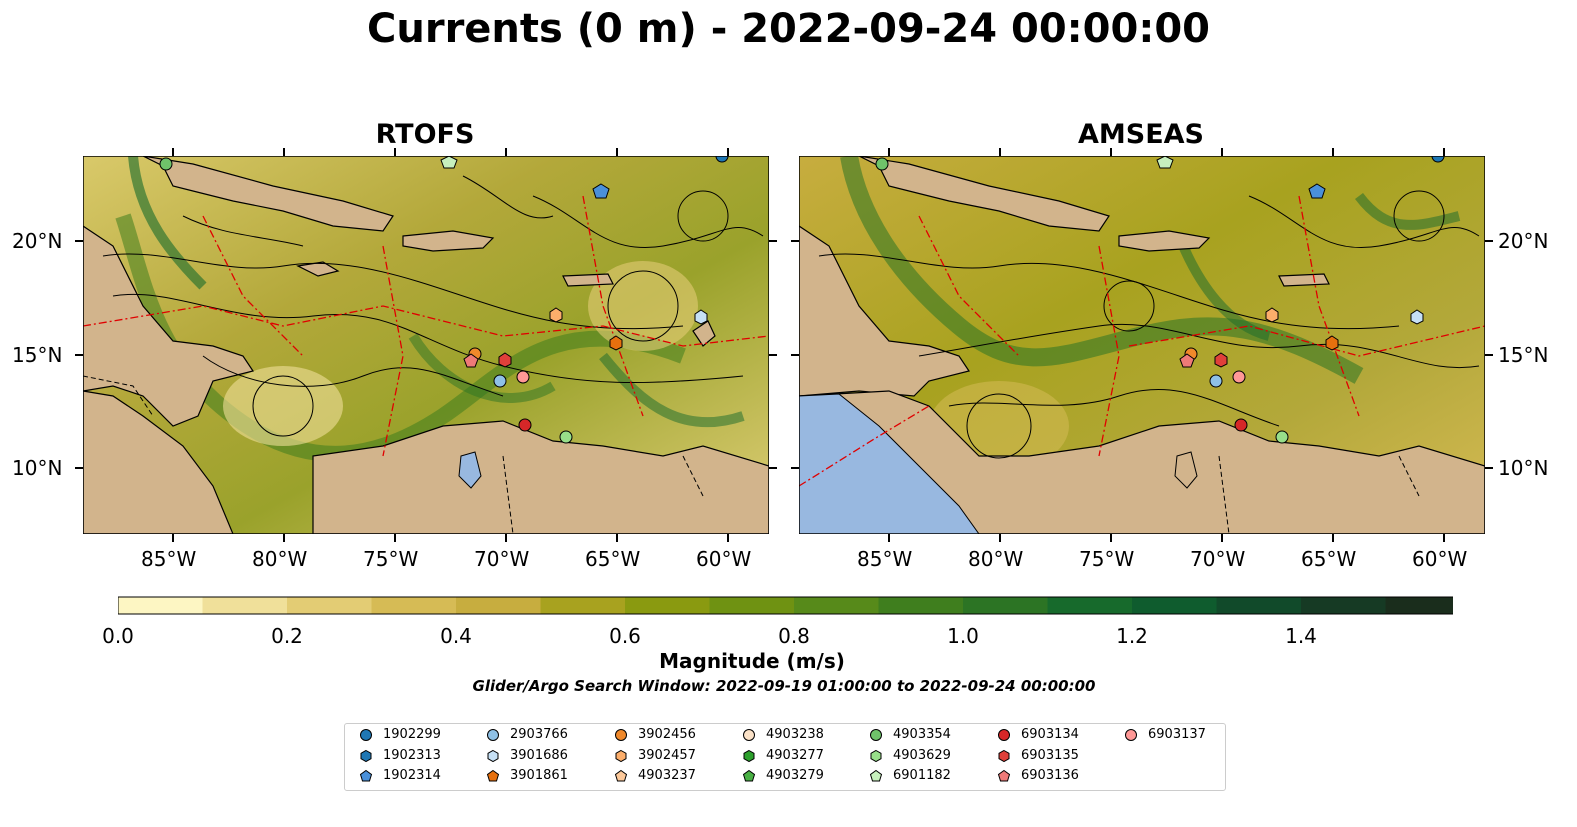 This screenshot has height=827, width=1577. What do you see at coordinates (667, 755) in the screenshot?
I see `legend-item-label: 3902457` at bounding box center [667, 755].